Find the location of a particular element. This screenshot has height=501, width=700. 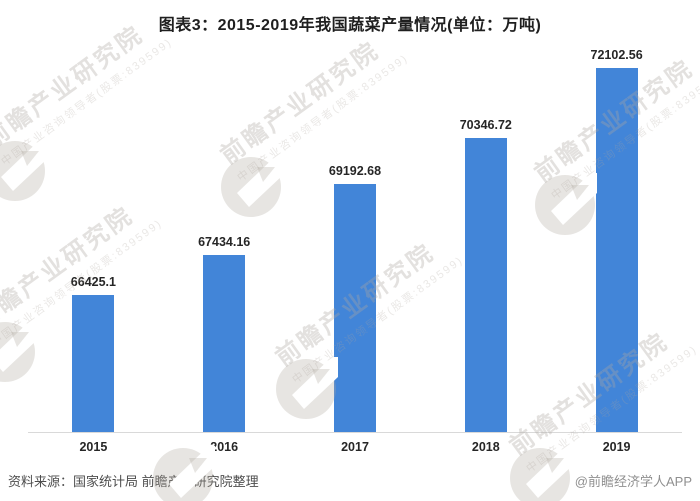

bar-value-label-2017: 69192.68 is located at coordinates (355, 171).